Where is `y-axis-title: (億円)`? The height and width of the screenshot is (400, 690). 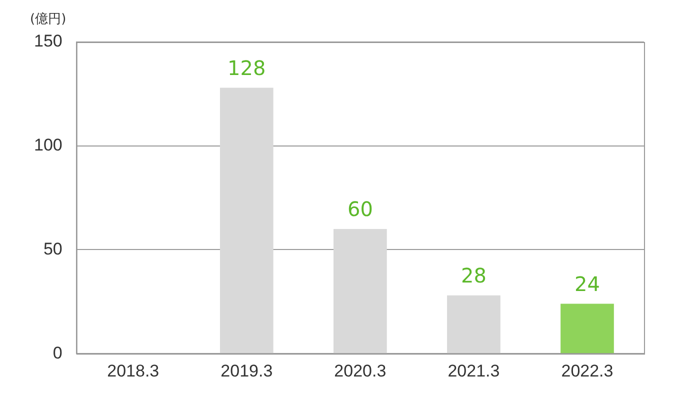
y-axis-title: (億円) is located at coordinates (48, 19).